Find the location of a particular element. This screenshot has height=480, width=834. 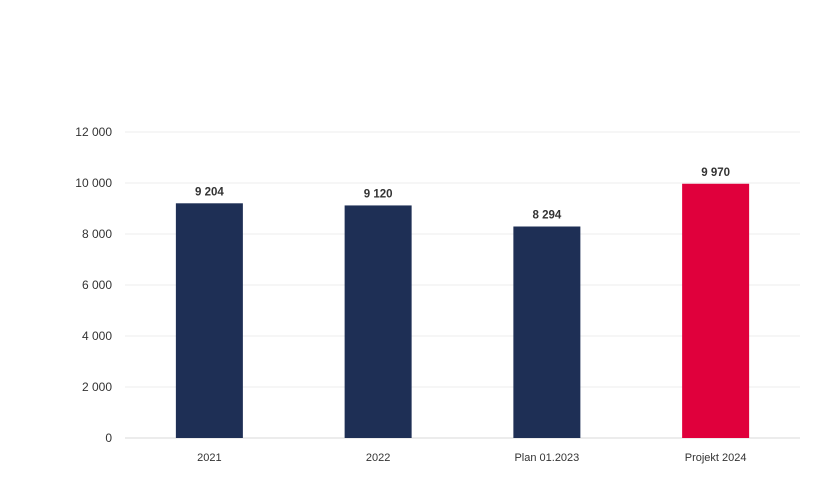

x-tick-label: 2022 is located at coordinates (378, 458).